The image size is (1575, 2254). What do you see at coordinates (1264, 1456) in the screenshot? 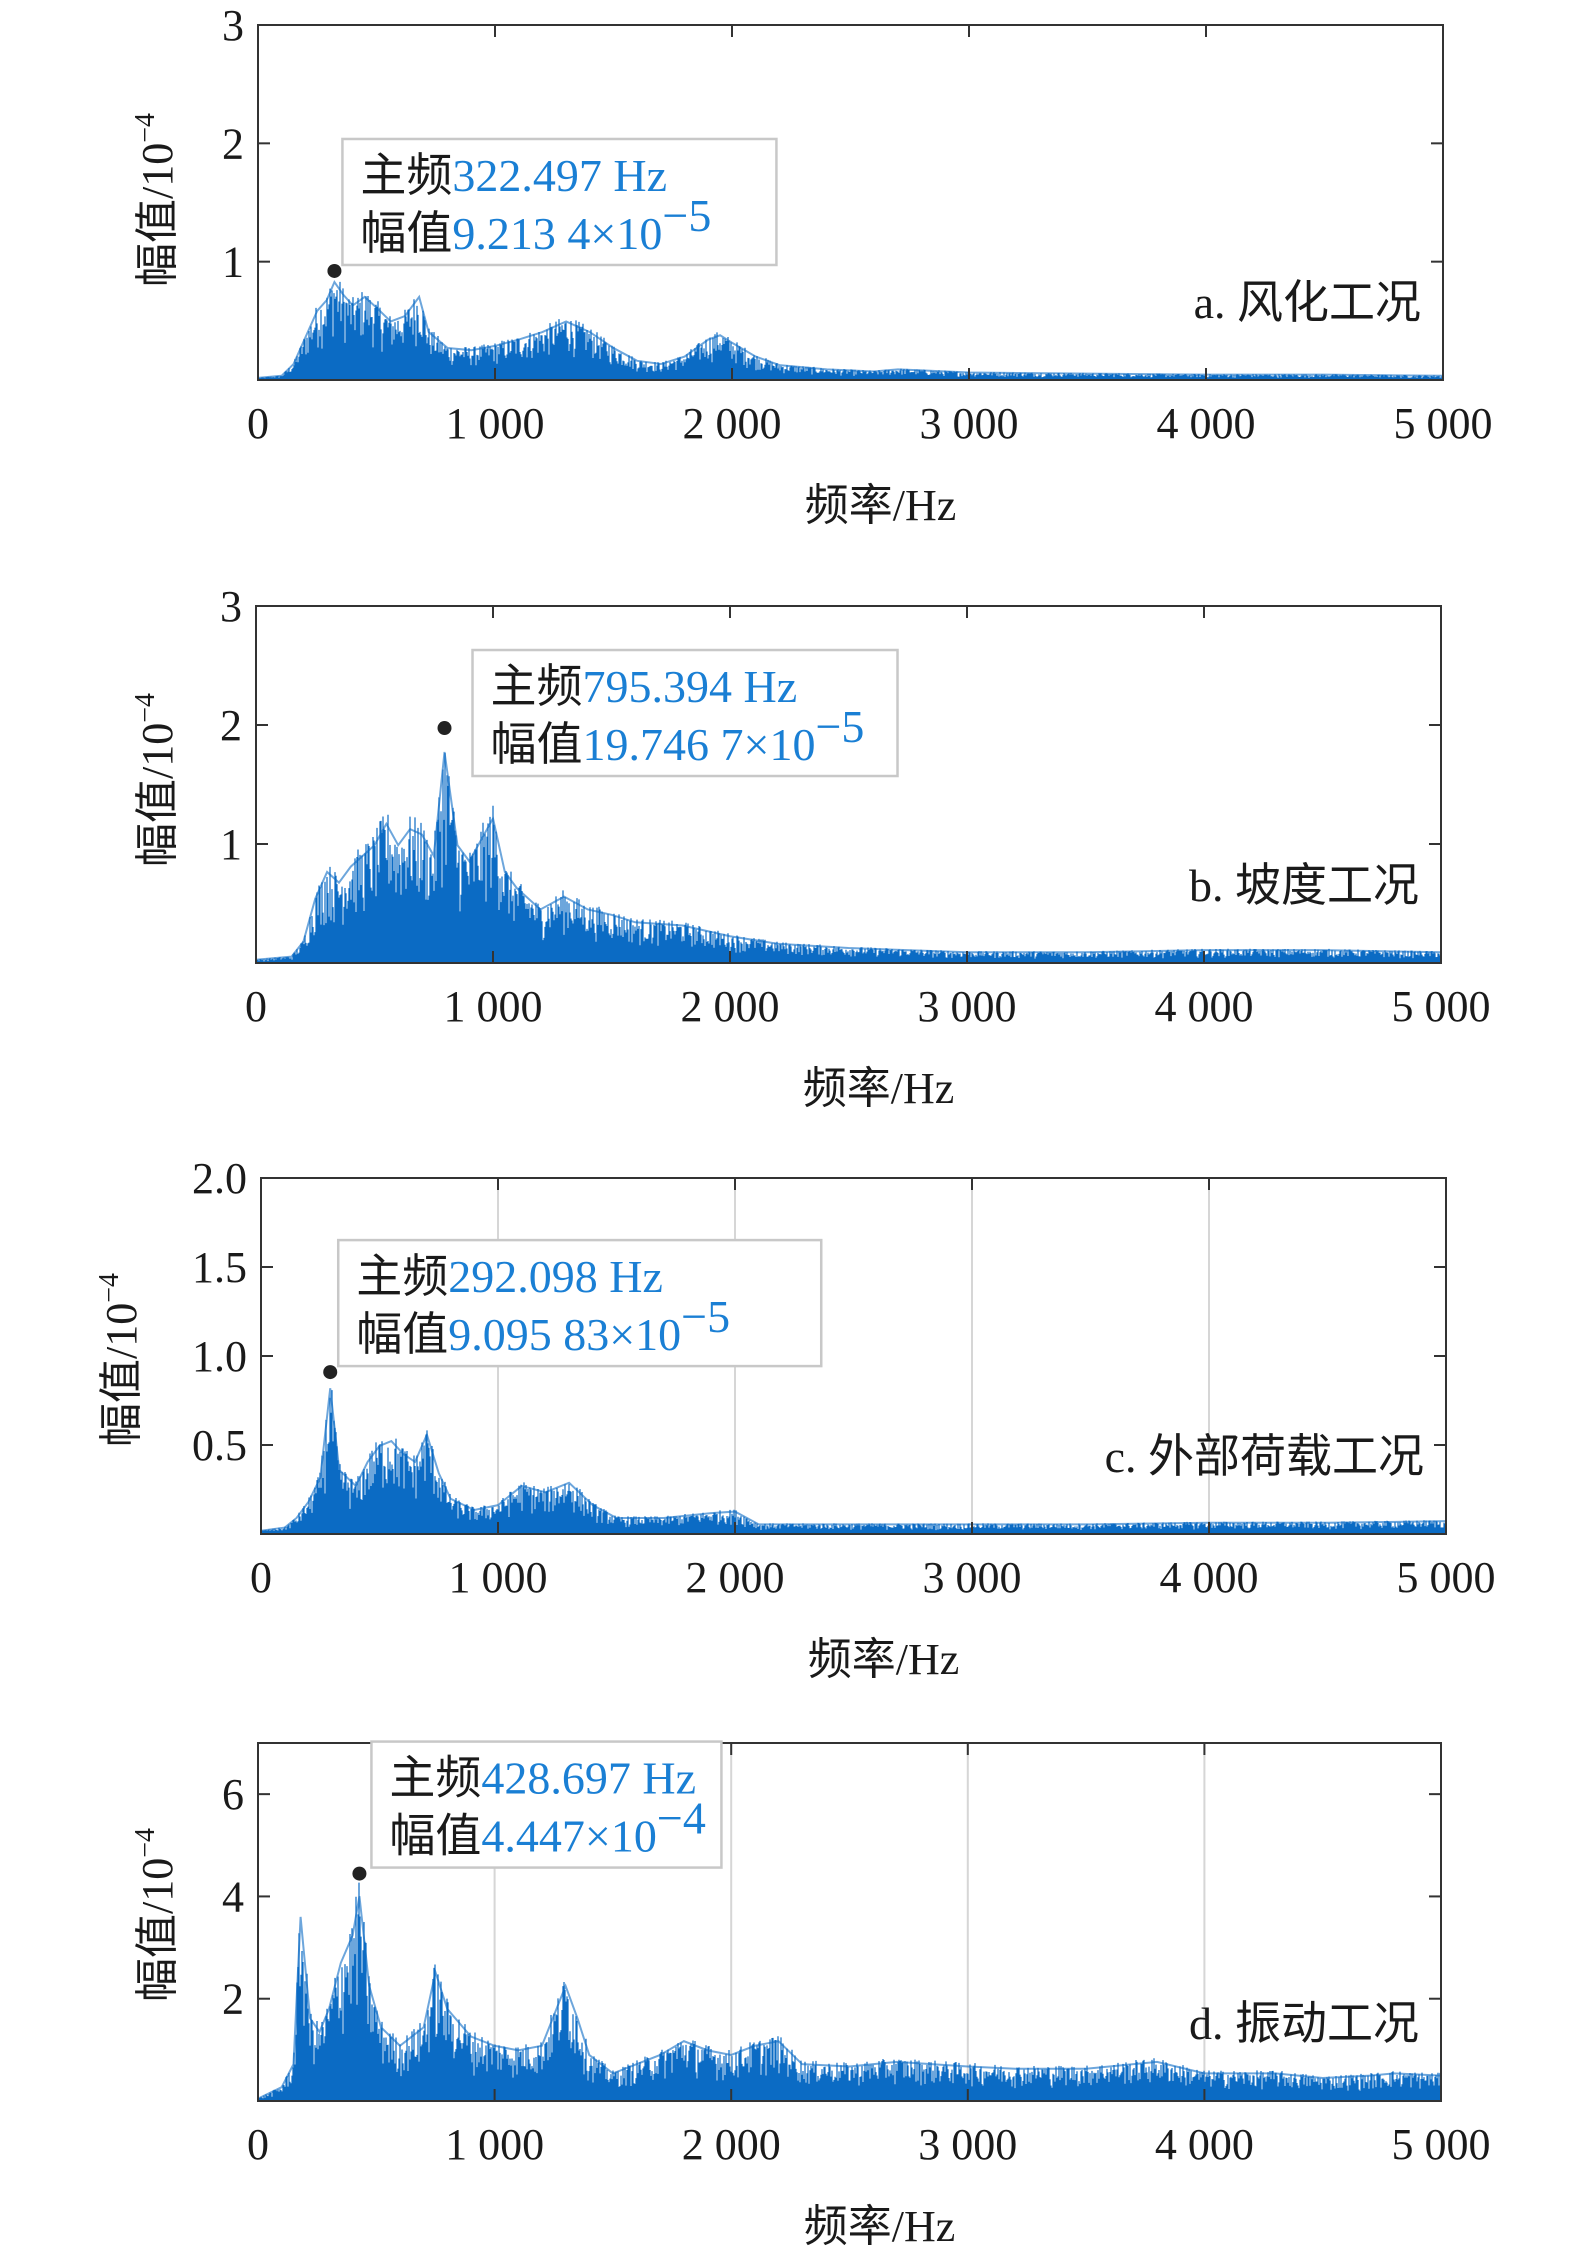
I see `condition-label: c. 外部荷载工况` at bounding box center [1264, 1456].